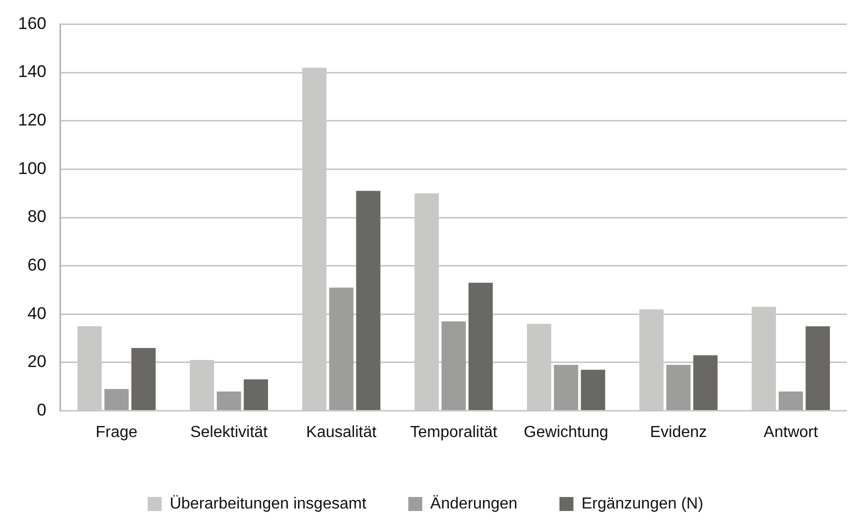 Image resolution: width=859 pixels, height=524 pixels. I want to click on y-tick-label: 80, so click(36, 216).